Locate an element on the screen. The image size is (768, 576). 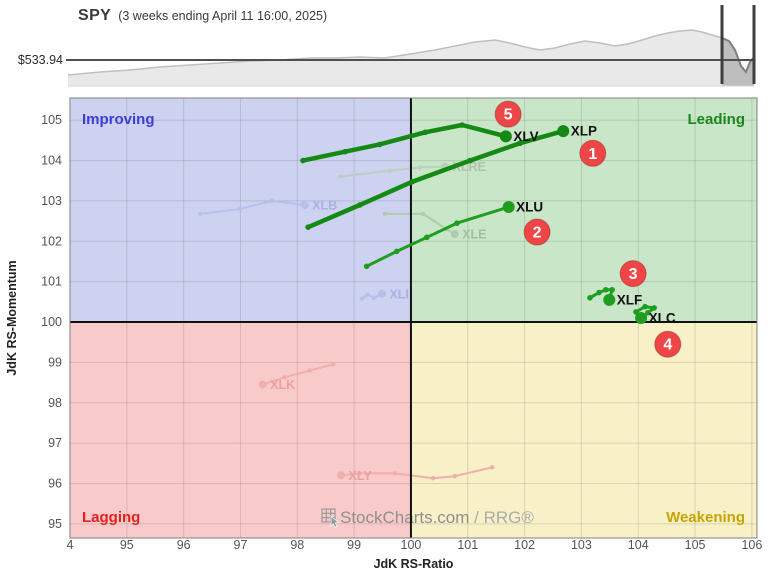
trail-path-XLRE is located at coordinates (392, 171).